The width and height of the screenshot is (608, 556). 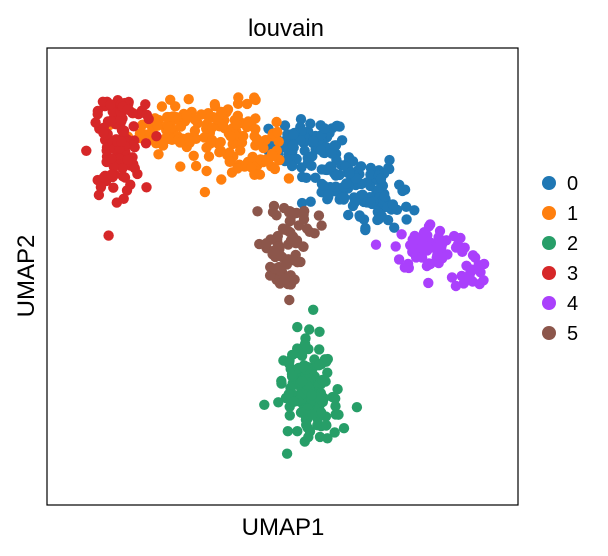 What do you see at coordinates (283, 527) in the screenshot?
I see `x-axis-label: UMAP1` at bounding box center [283, 527].